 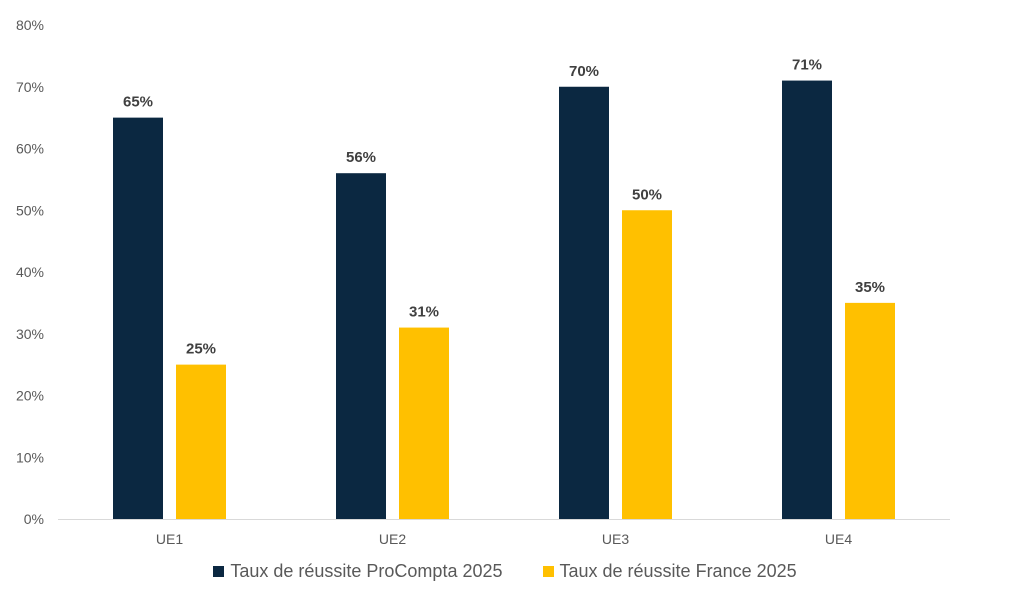 I want to click on data-label: 50%, so click(x=647, y=194).